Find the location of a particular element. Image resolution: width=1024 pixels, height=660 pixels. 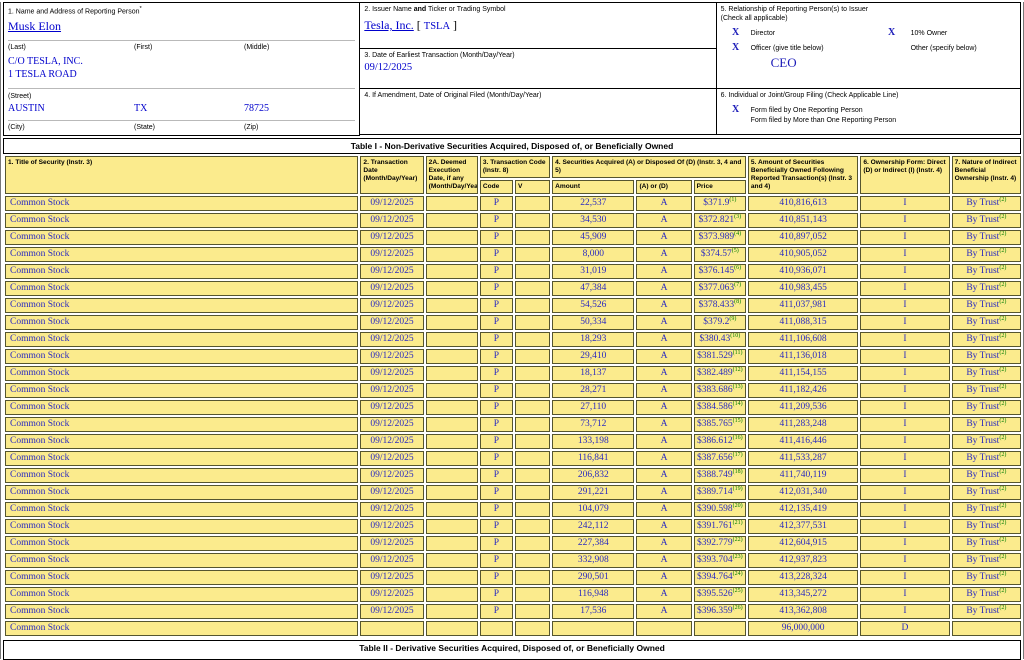

price-footnote-ref: (10) is located at coordinates (735, 335).